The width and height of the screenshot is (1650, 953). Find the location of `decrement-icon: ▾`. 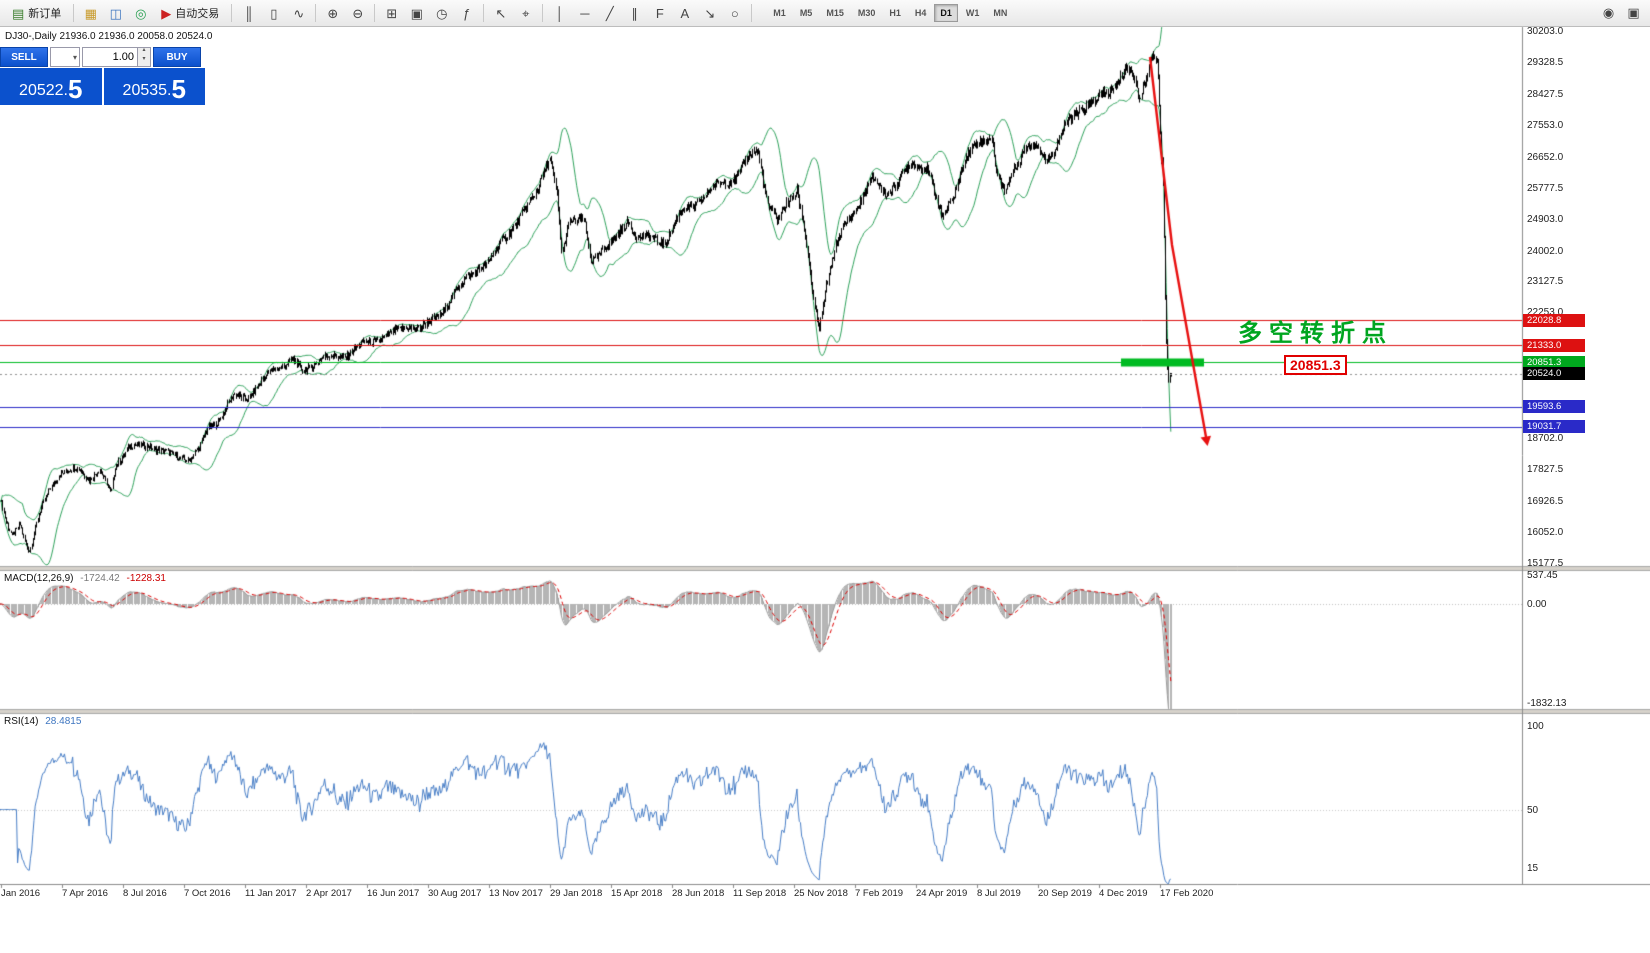

decrement-icon: ▾ is located at coordinates (144, 61).